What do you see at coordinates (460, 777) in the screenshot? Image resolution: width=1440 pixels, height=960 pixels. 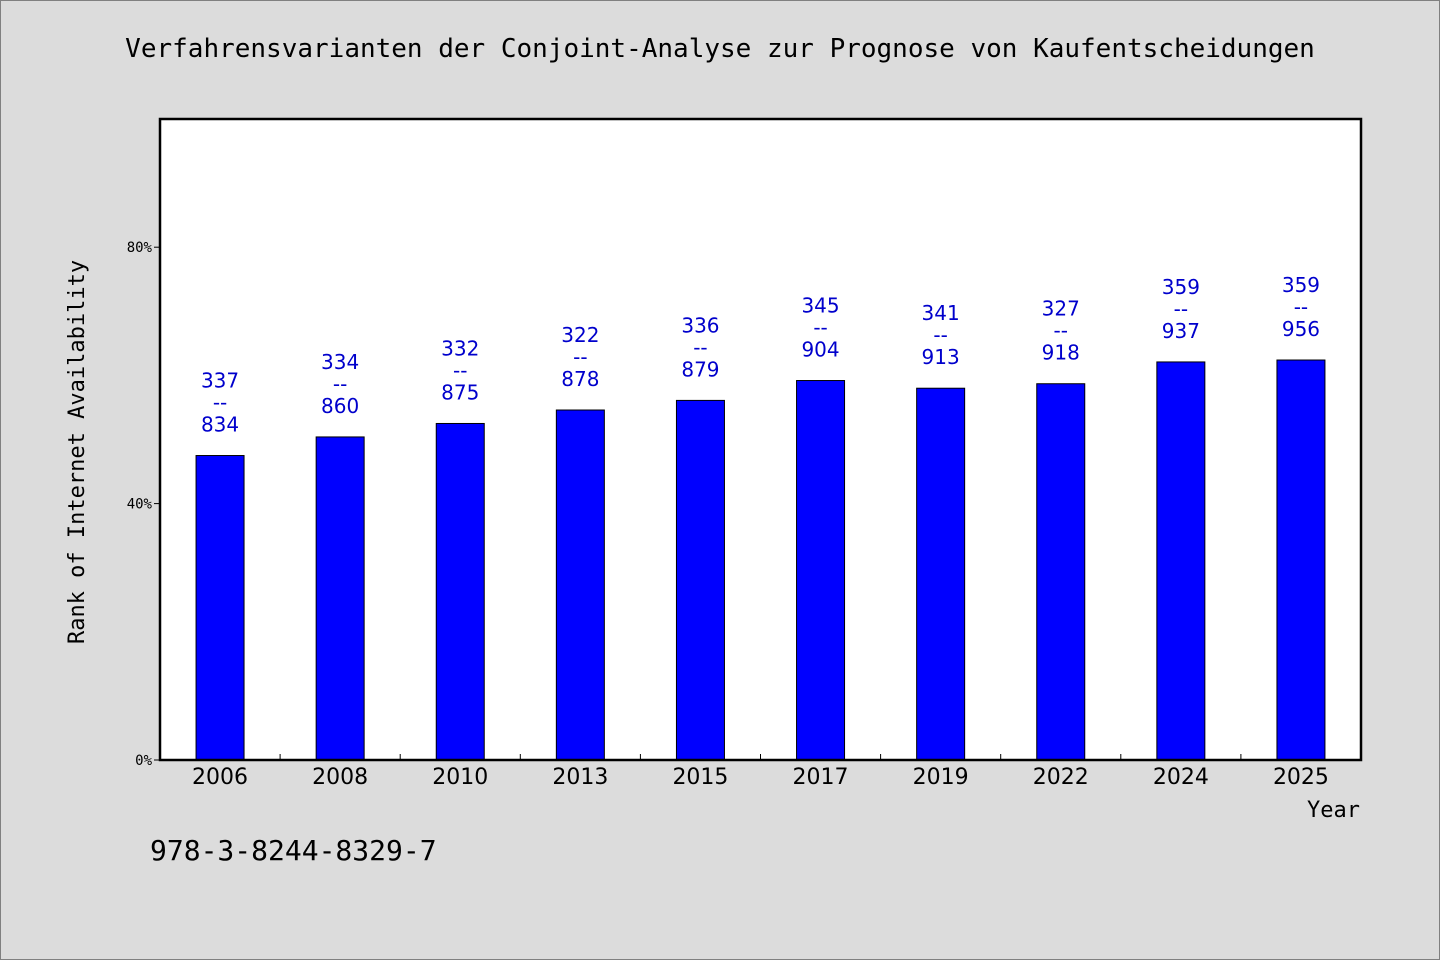 I see `x-tick-label: 2010` at bounding box center [460, 777].